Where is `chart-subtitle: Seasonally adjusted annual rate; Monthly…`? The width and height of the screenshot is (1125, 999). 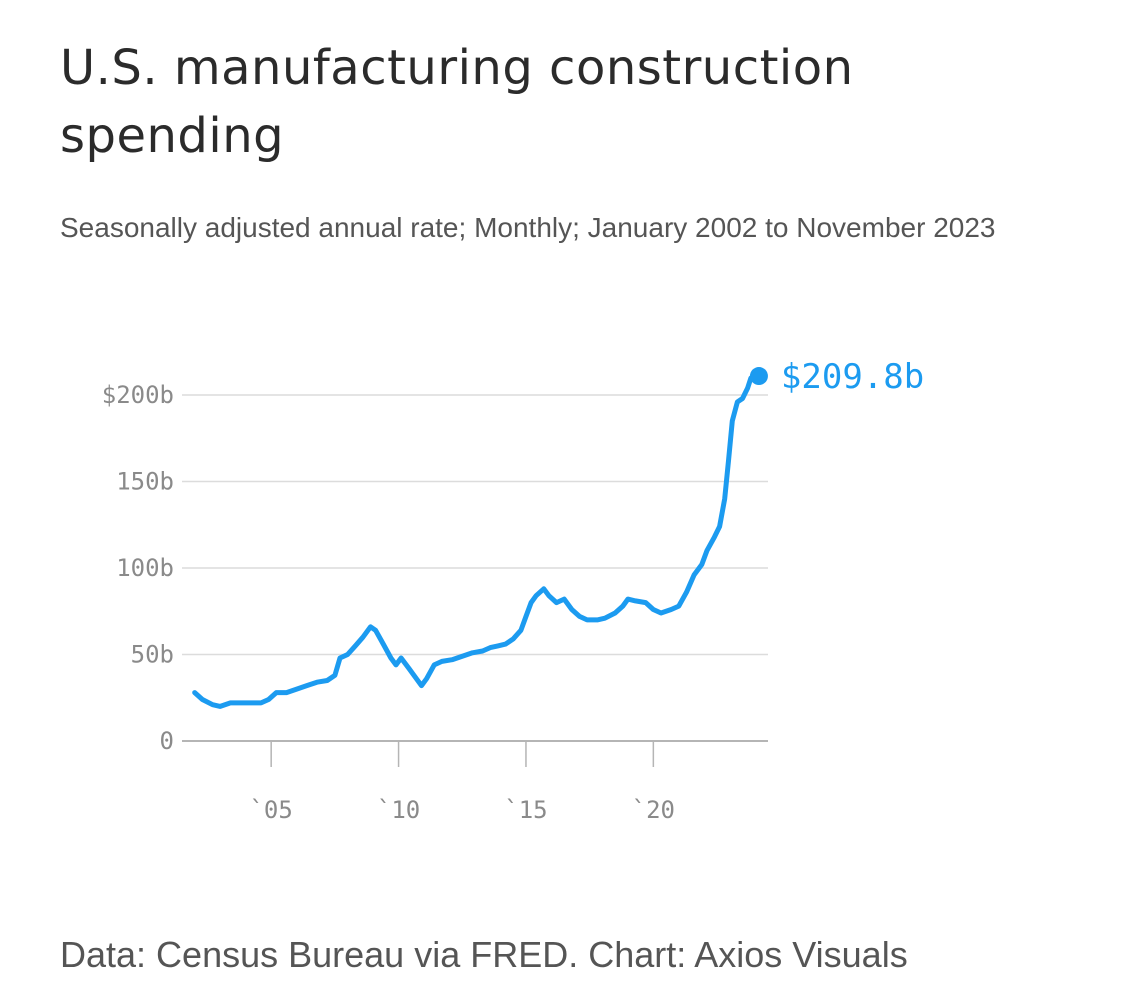
chart-subtitle: Seasonally adjusted annual rate; Monthly… is located at coordinates (528, 227).